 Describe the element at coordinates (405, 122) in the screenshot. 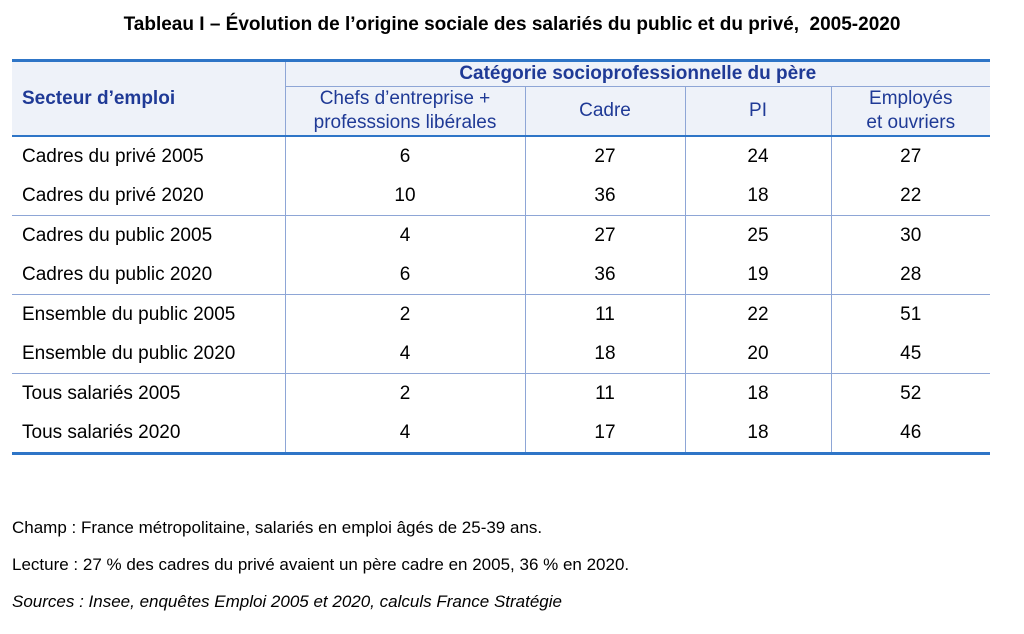

I see `column-header-line: professsions libérales` at that location.